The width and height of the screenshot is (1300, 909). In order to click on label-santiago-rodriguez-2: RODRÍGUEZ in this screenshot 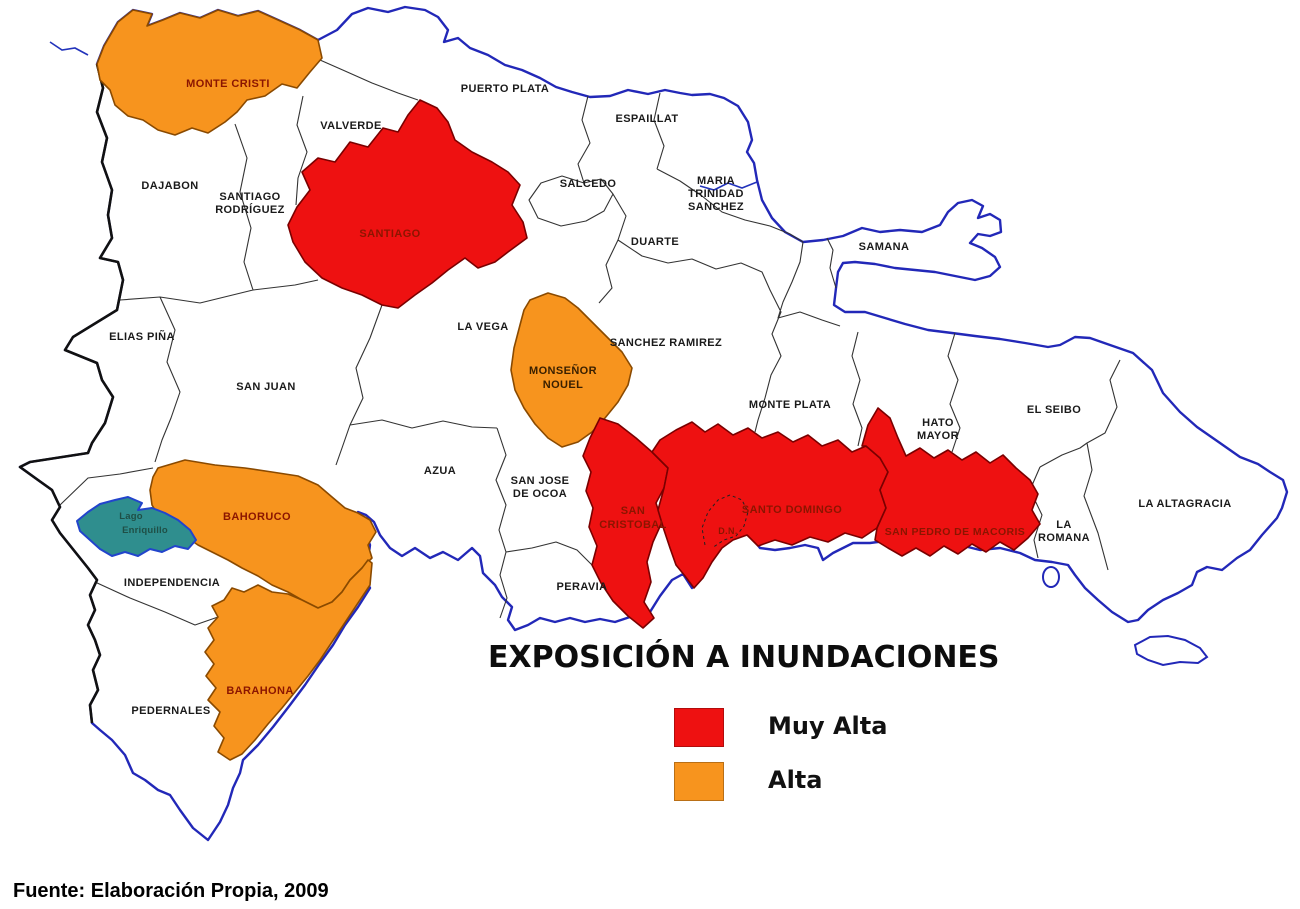, I will do `click(250, 209)`.